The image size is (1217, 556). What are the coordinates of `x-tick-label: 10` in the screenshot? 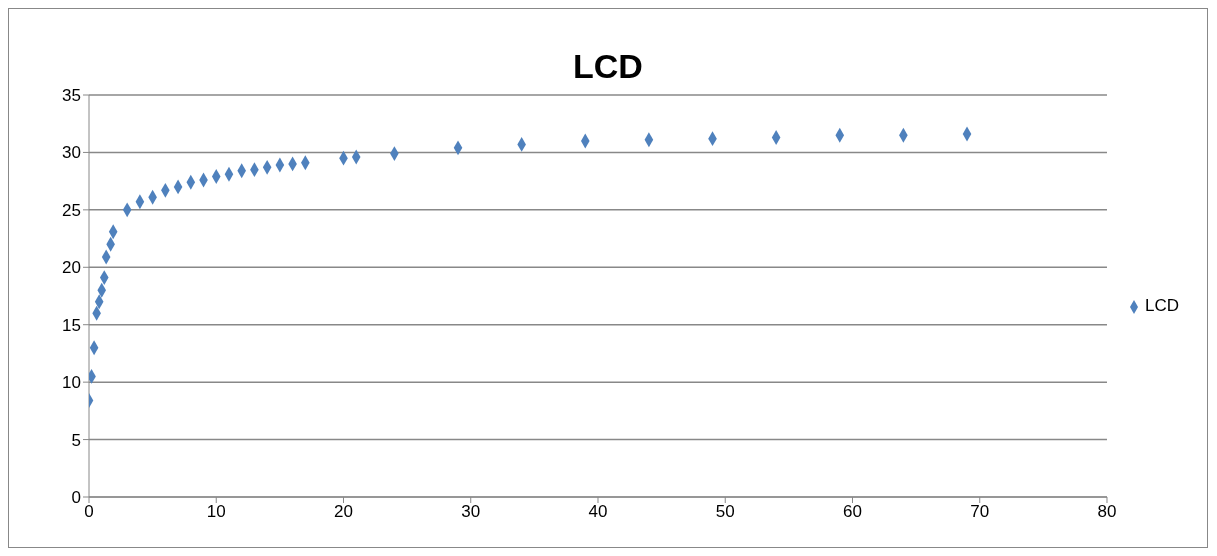 It's located at (216, 512).